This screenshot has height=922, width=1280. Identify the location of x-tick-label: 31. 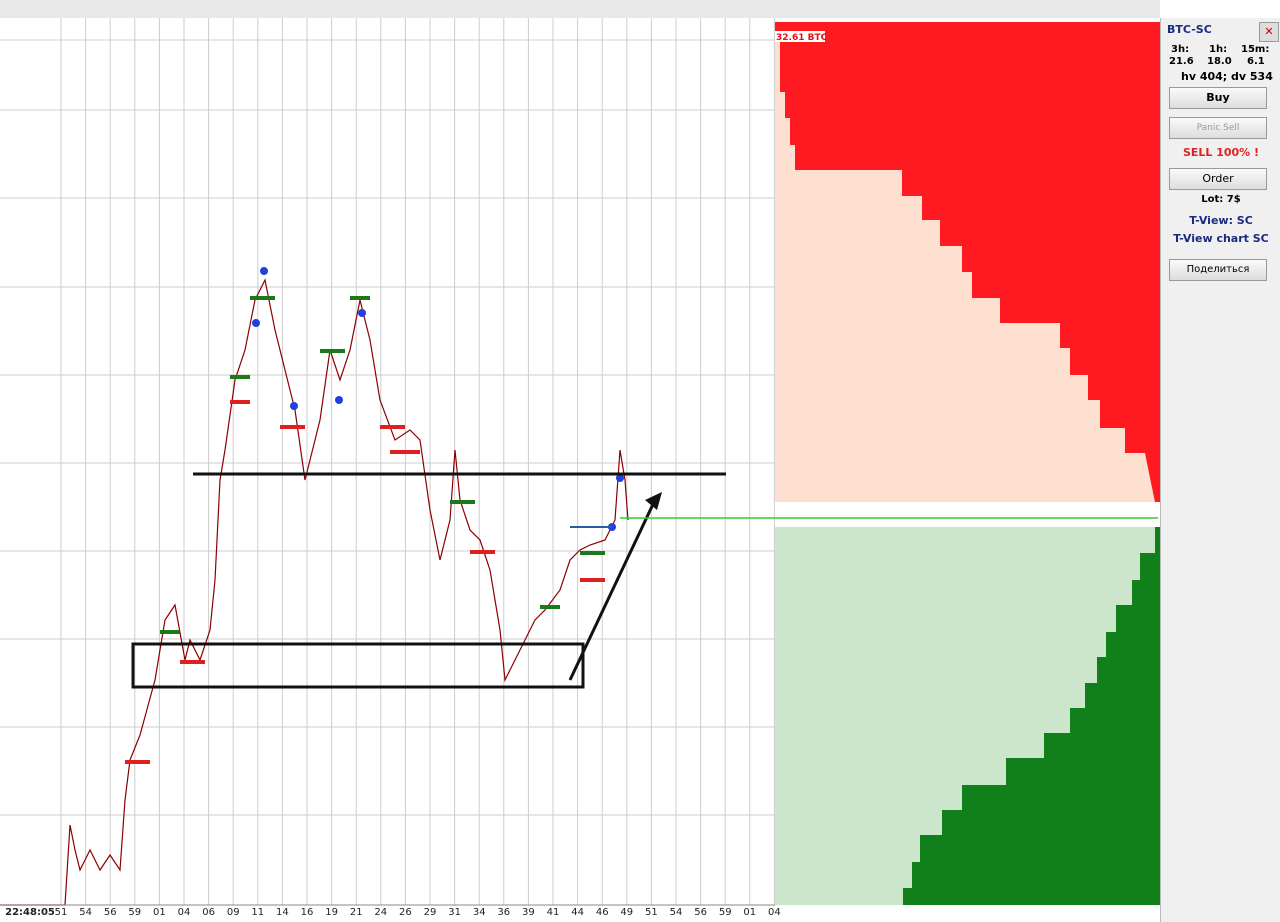
(454, 912).